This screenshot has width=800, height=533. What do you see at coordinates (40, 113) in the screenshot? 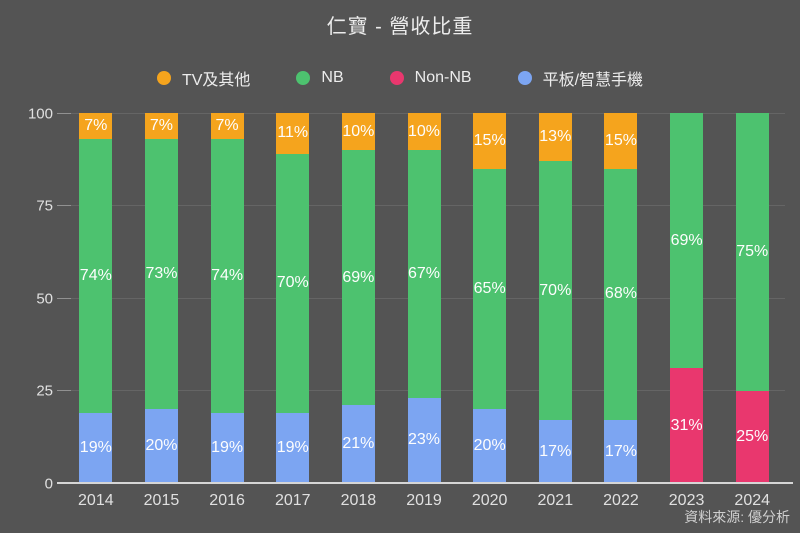
I see `y-axis-tick-label: 100` at bounding box center [40, 113].